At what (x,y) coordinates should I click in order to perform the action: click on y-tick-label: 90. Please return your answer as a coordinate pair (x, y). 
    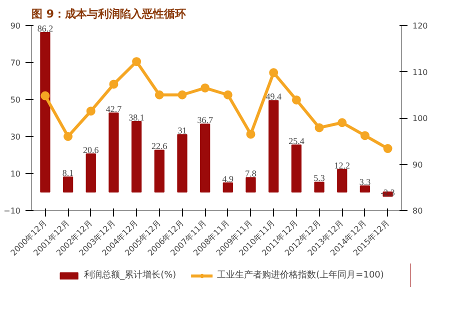
    Looking at the image, I should click on (15, 26).